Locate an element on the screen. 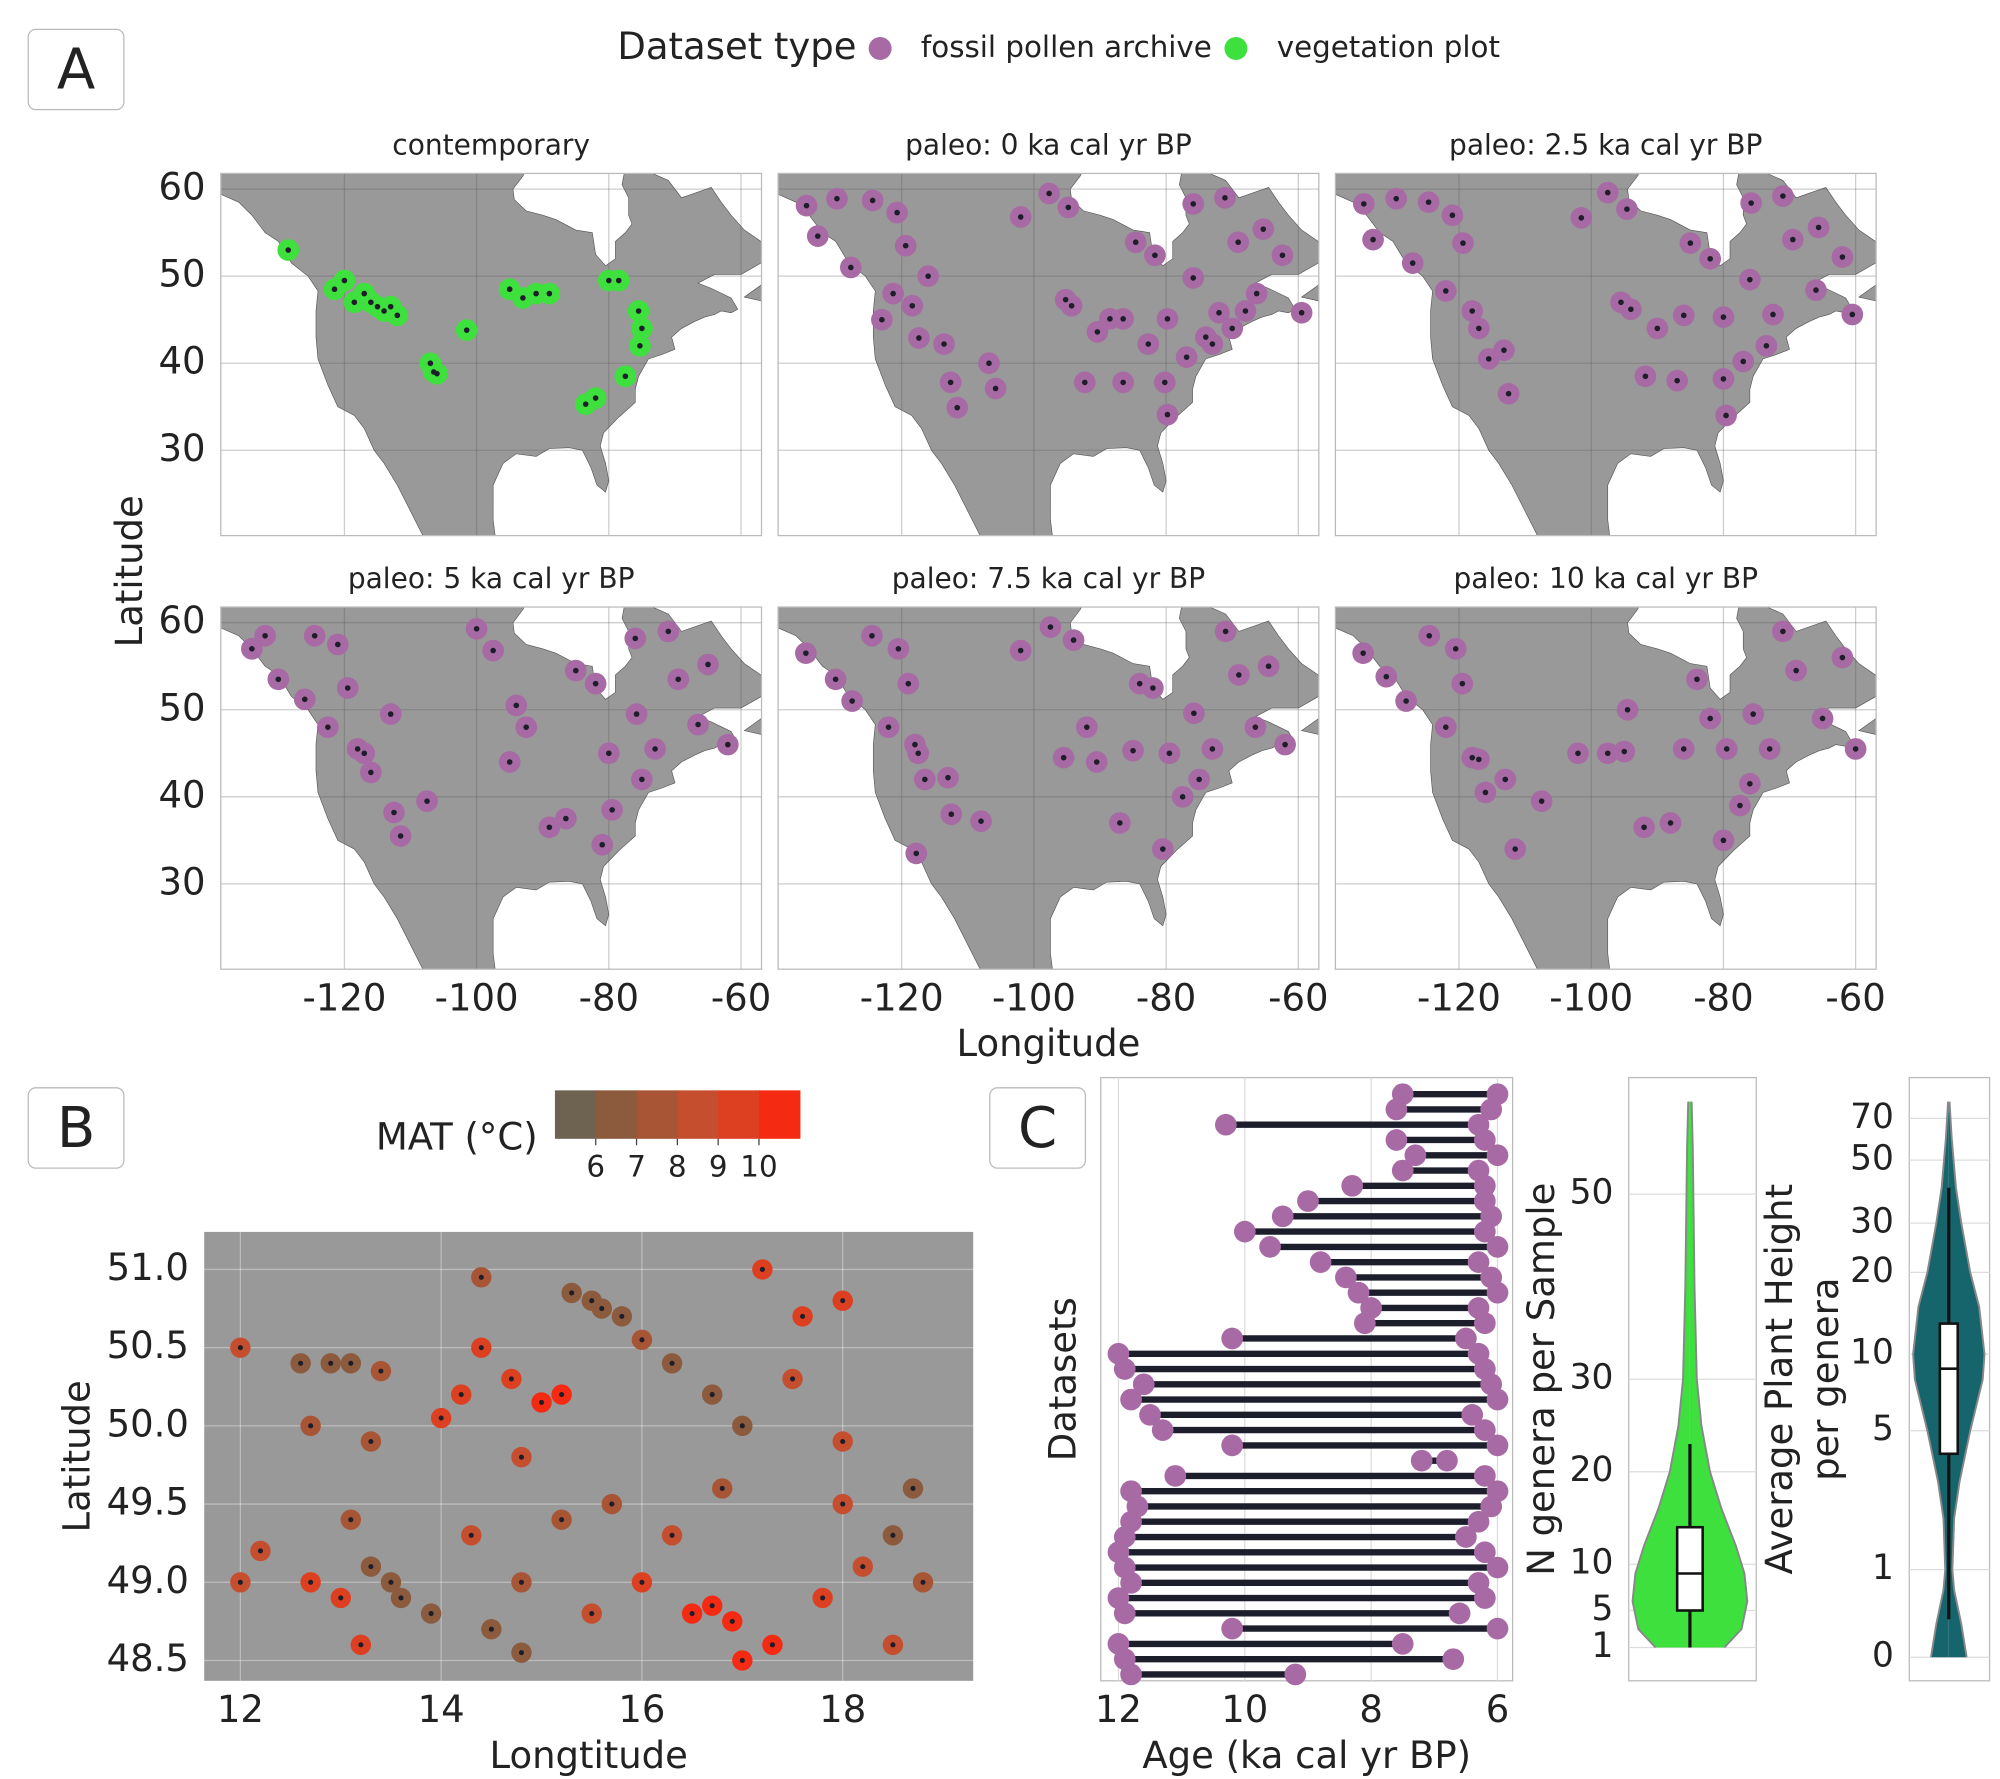 The height and width of the screenshot is (1779, 2000). y-tick-label: 51.0 is located at coordinates (148, 1267).